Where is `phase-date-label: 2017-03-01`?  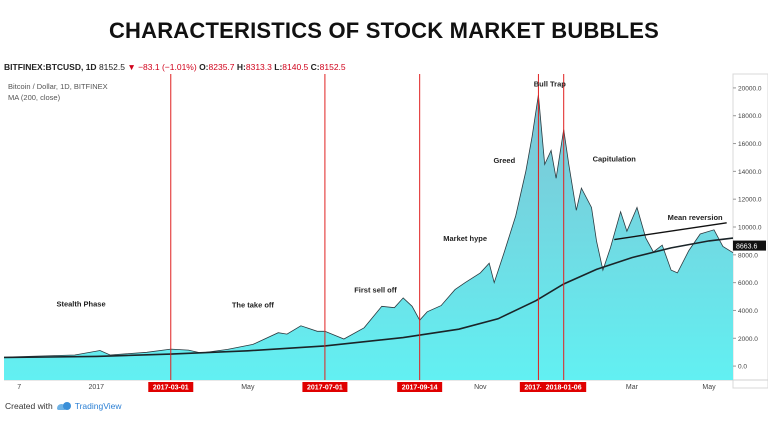
phase-date-label: 2017-03-01 is located at coordinates (171, 388).